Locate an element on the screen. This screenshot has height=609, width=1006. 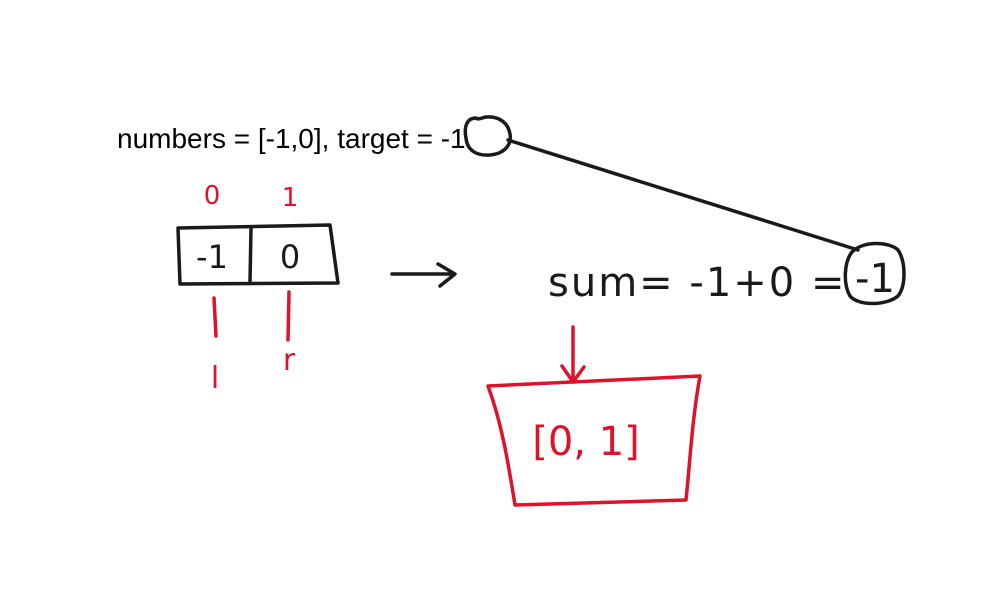
target-circle is located at coordinates (487, 136).